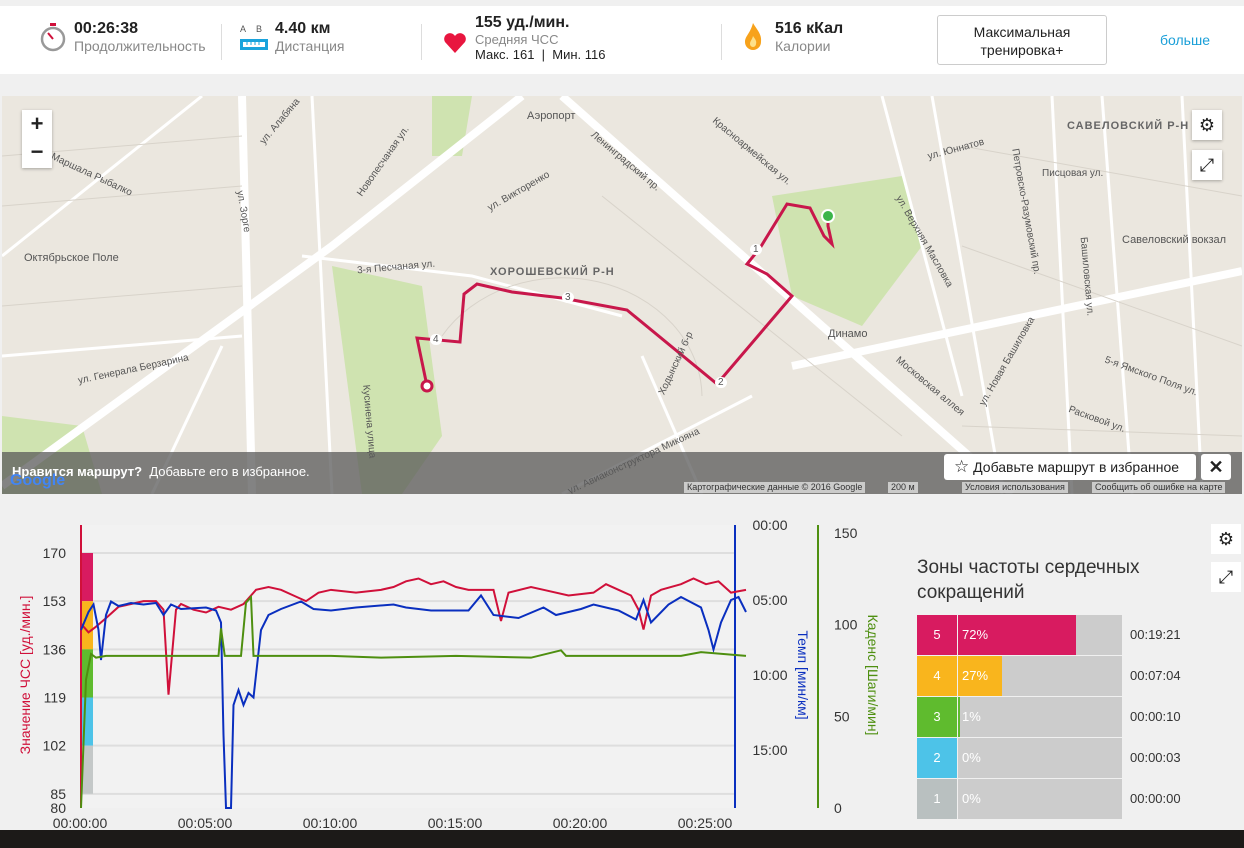 The height and width of the screenshot is (848, 1244). Describe the element at coordinates (753, 36) in the screenshot. I see `flame-icon` at that location.